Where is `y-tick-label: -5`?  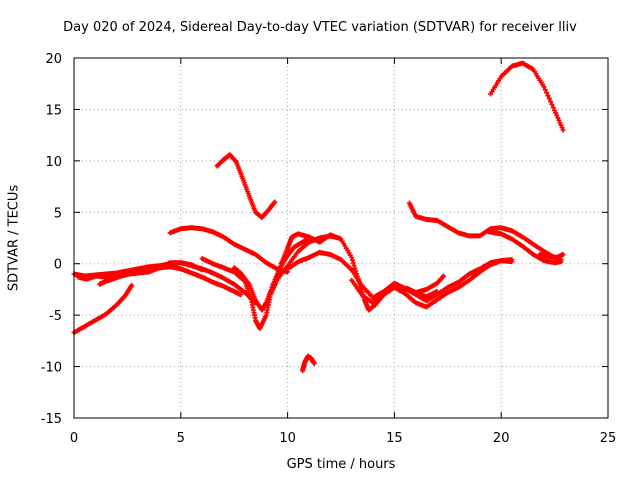 y-tick-label: -5 is located at coordinates (55, 316).